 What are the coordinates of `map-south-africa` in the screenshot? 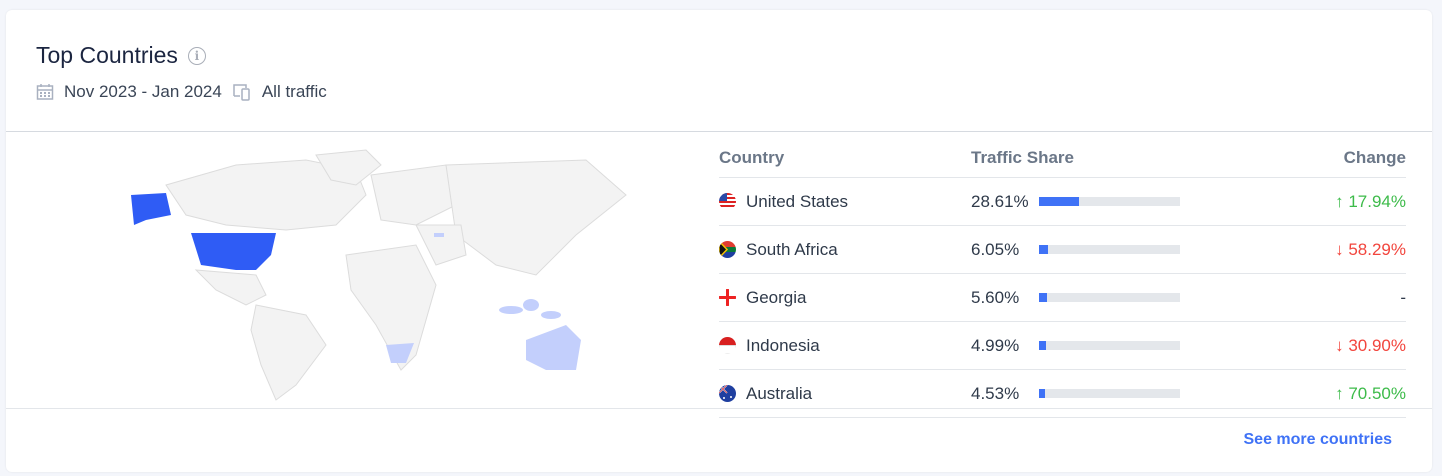 It's located at (400, 353).